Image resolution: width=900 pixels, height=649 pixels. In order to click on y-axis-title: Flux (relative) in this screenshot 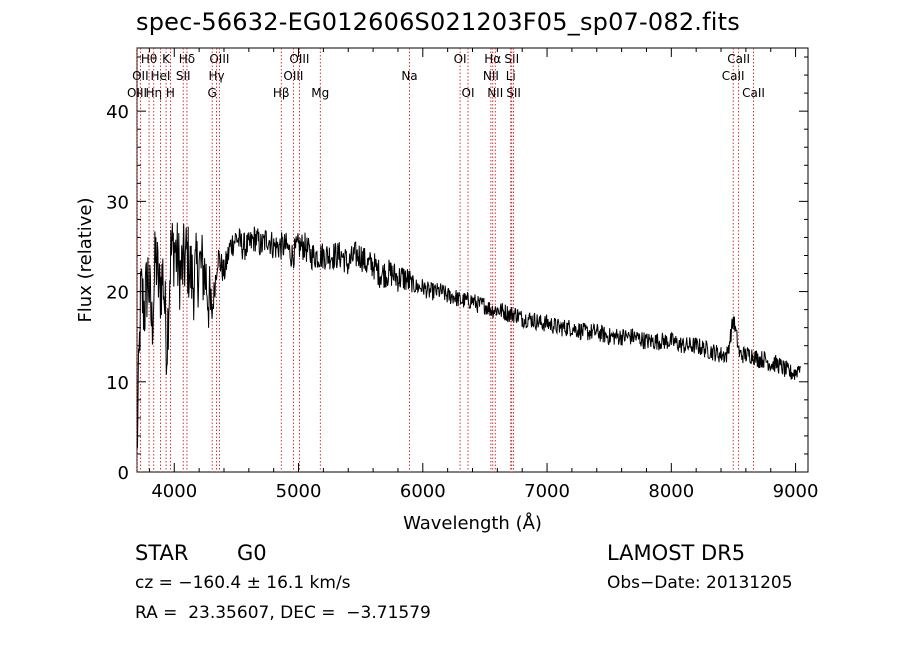, I will do `click(85, 259)`.